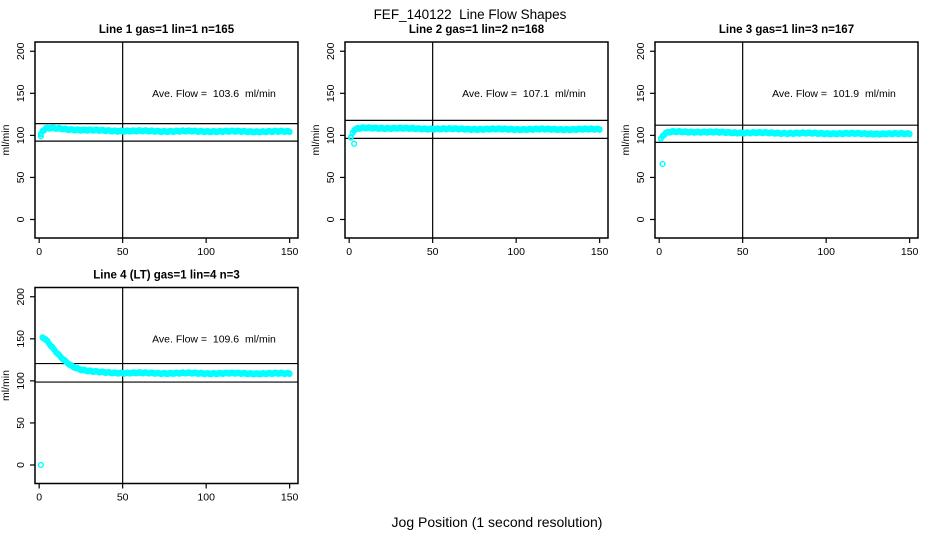 The image size is (936, 540). What do you see at coordinates (470, 14) in the screenshot?
I see `figure-title: FEF_140122 Line Flow Shapes` at bounding box center [470, 14].